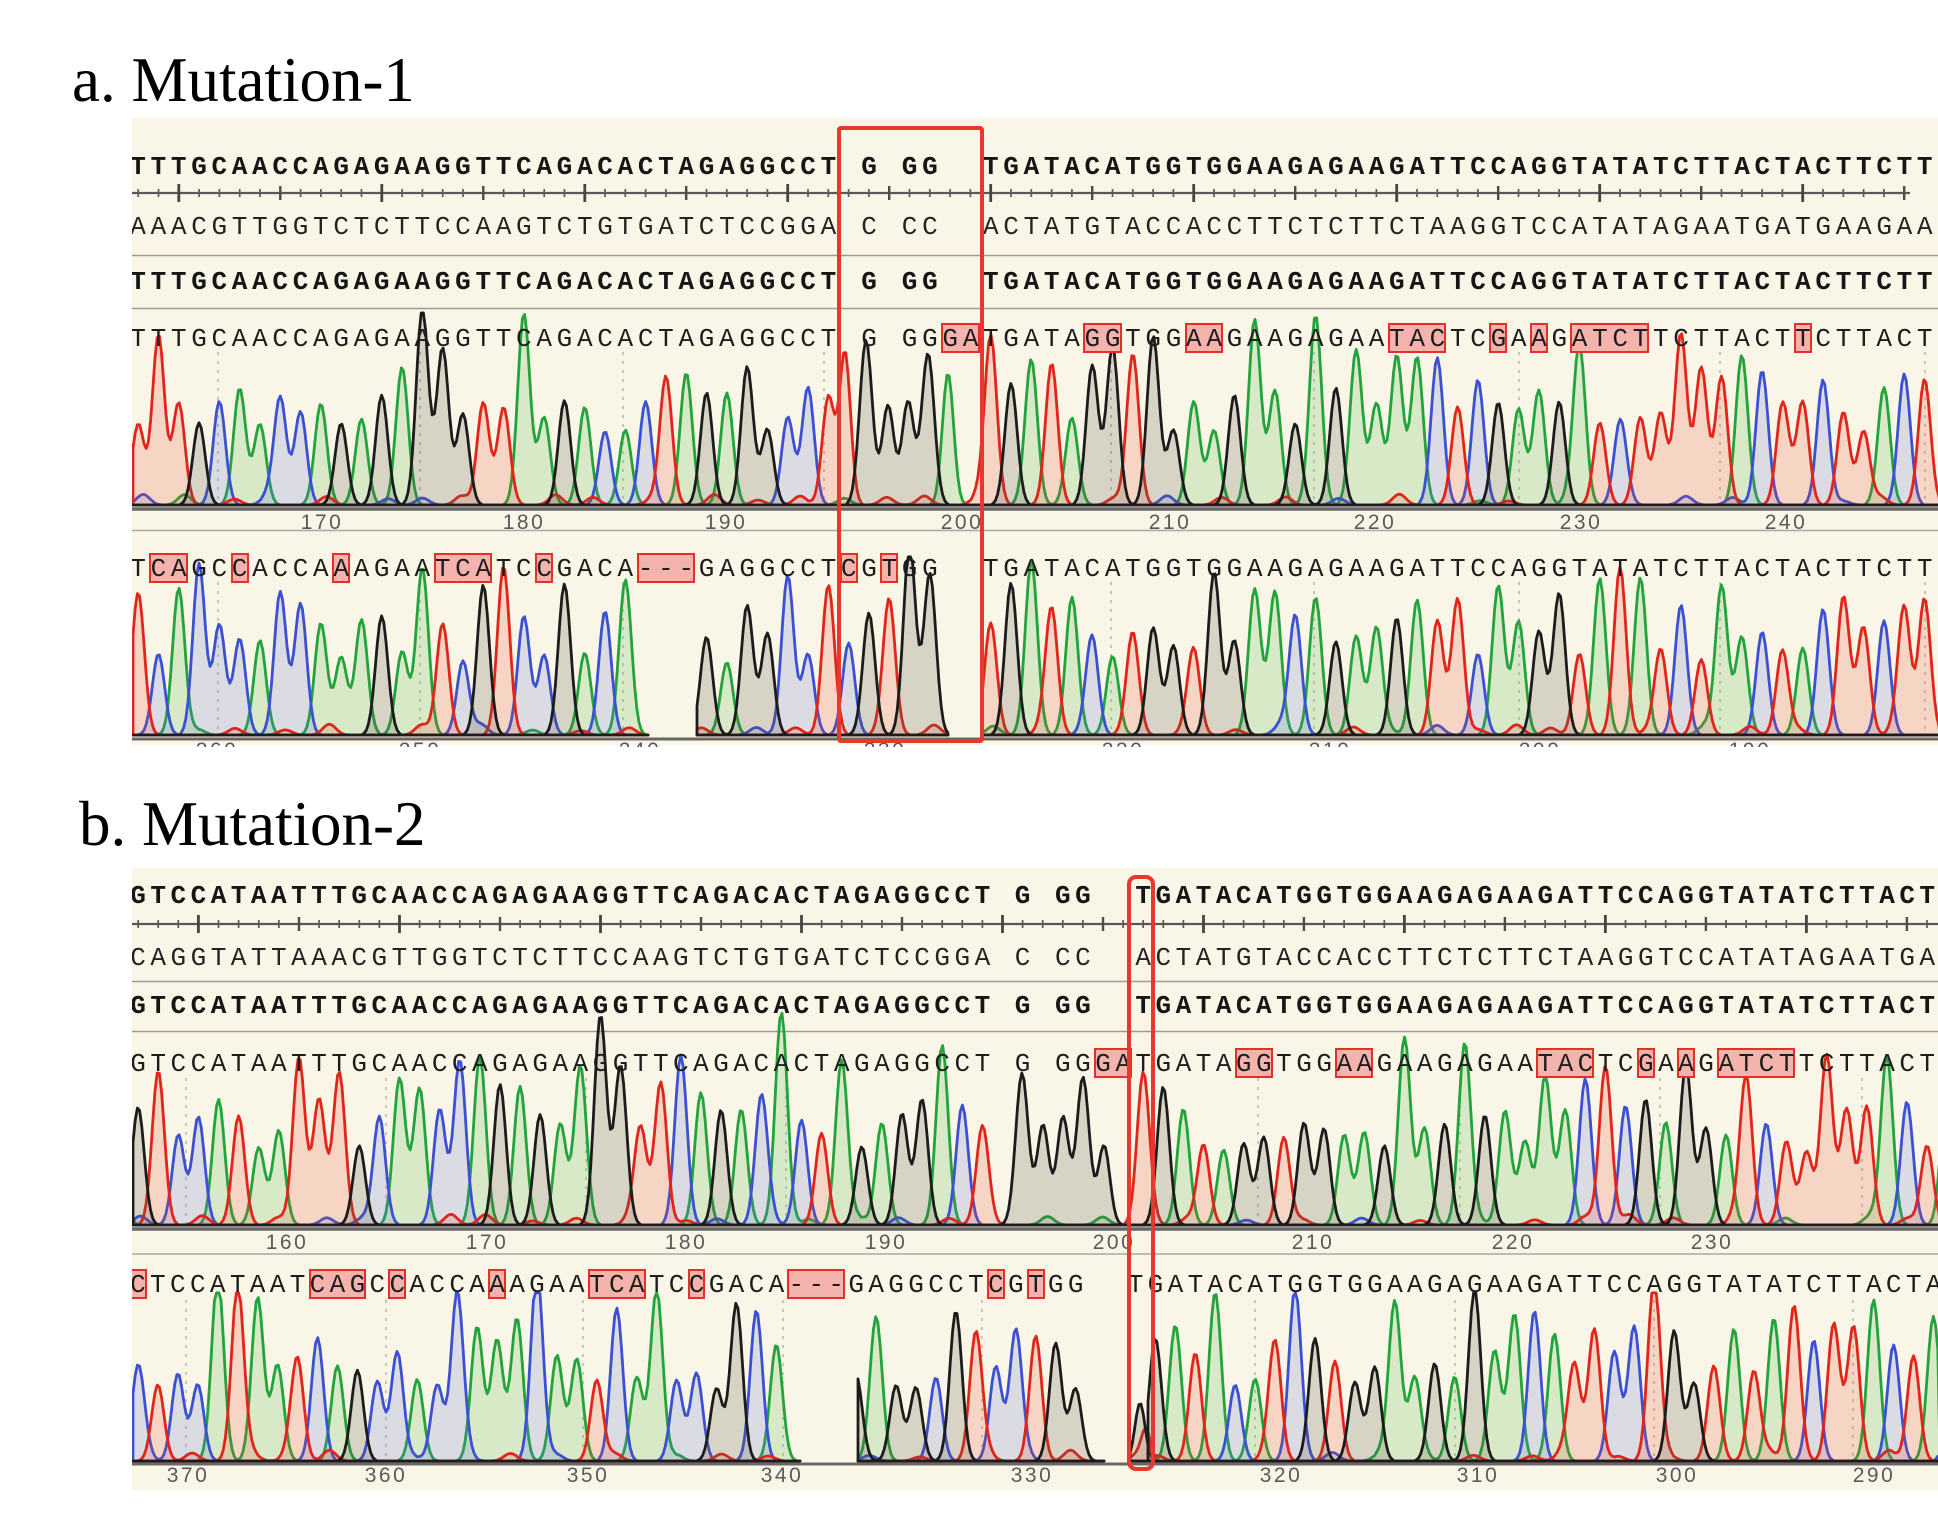 The width and height of the screenshot is (1938, 1536). Describe the element at coordinates (782, 1475) in the screenshot. I see `svg-text: 340` at that location.